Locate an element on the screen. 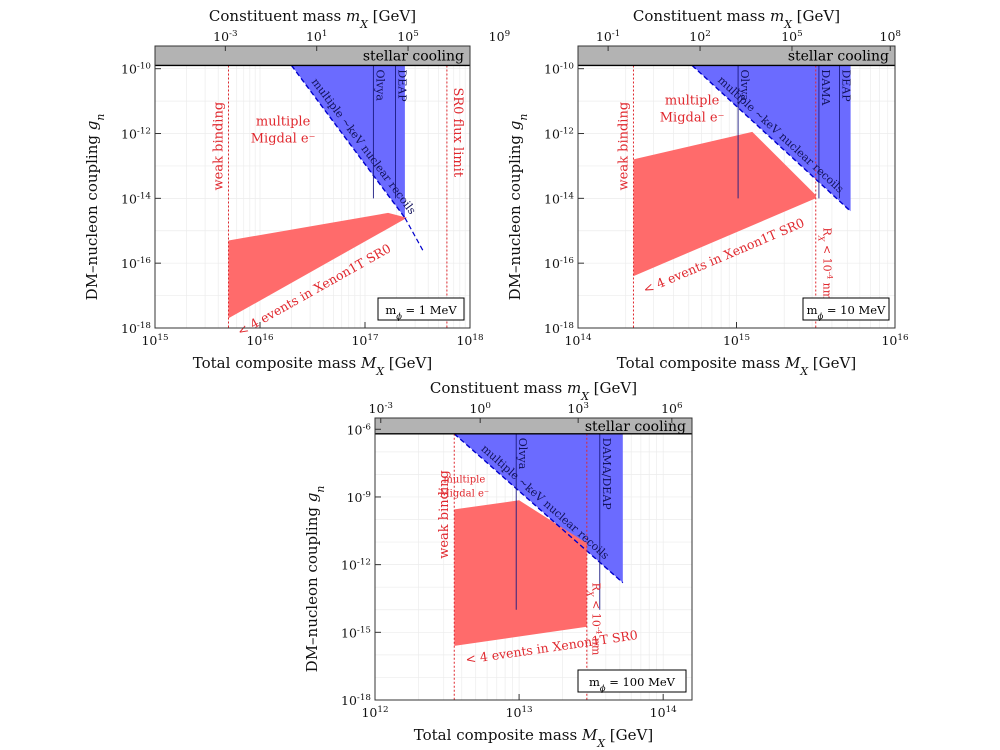  top-tick-label: 109 is located at coordinates (499, 36).